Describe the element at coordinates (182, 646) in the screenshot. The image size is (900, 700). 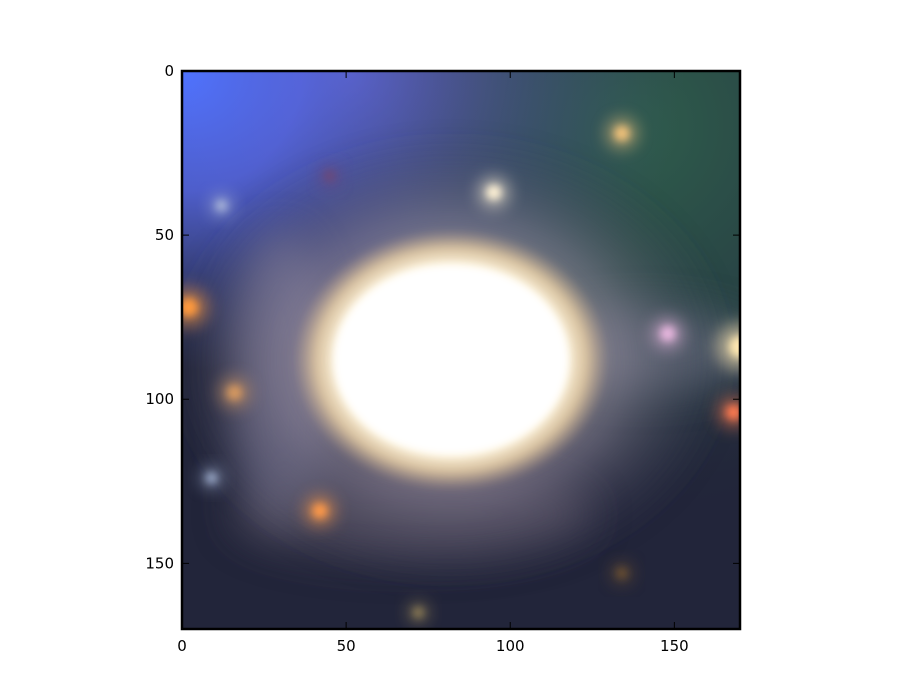
I see `x-tick-label: 0` at that location.